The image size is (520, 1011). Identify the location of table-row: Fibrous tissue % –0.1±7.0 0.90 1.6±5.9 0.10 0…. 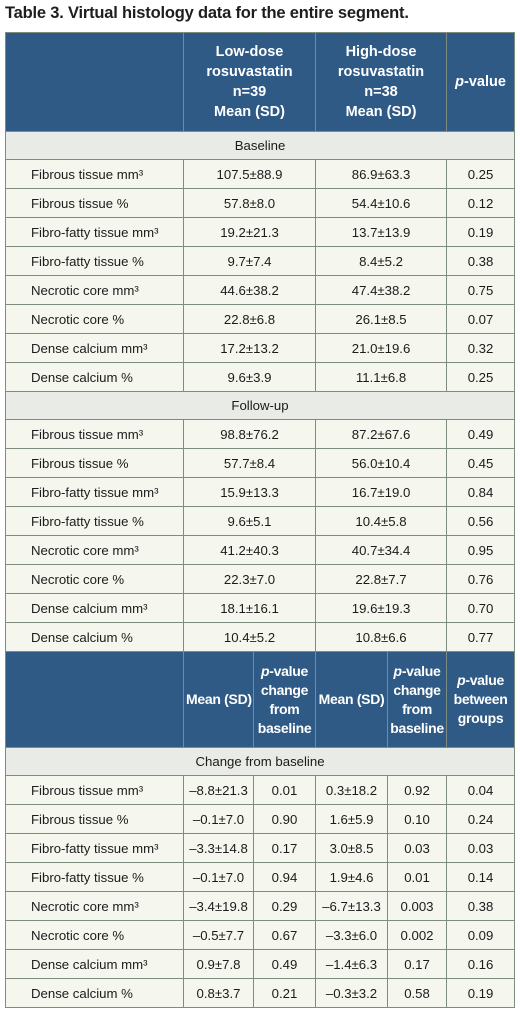
(260, 819).